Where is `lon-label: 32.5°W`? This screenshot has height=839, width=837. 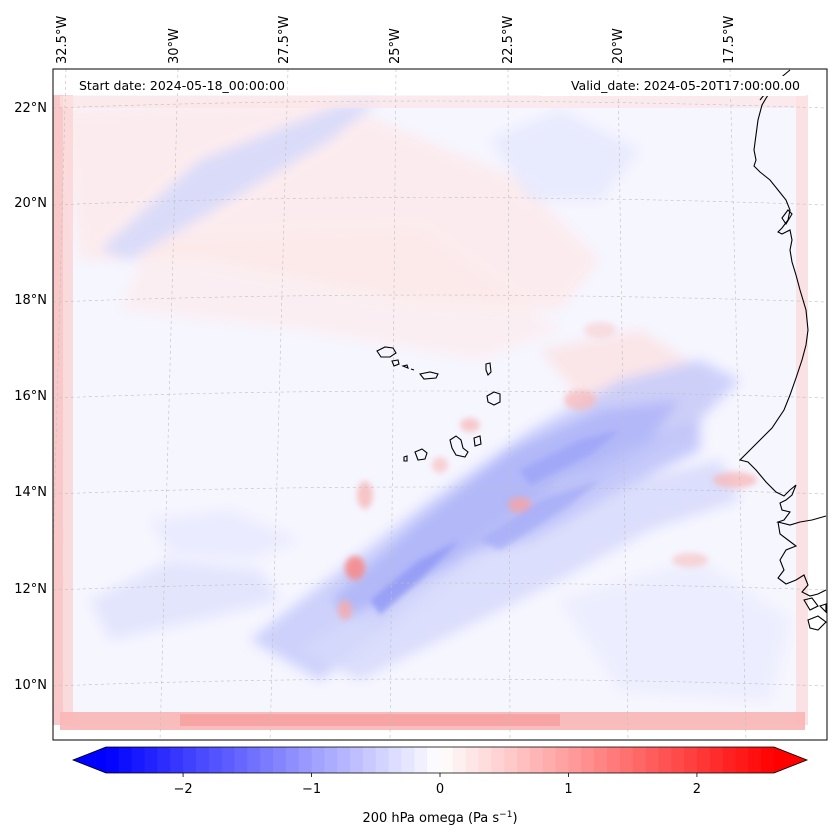 lon-label: 32.5°W is located at coordinates (62, 40).